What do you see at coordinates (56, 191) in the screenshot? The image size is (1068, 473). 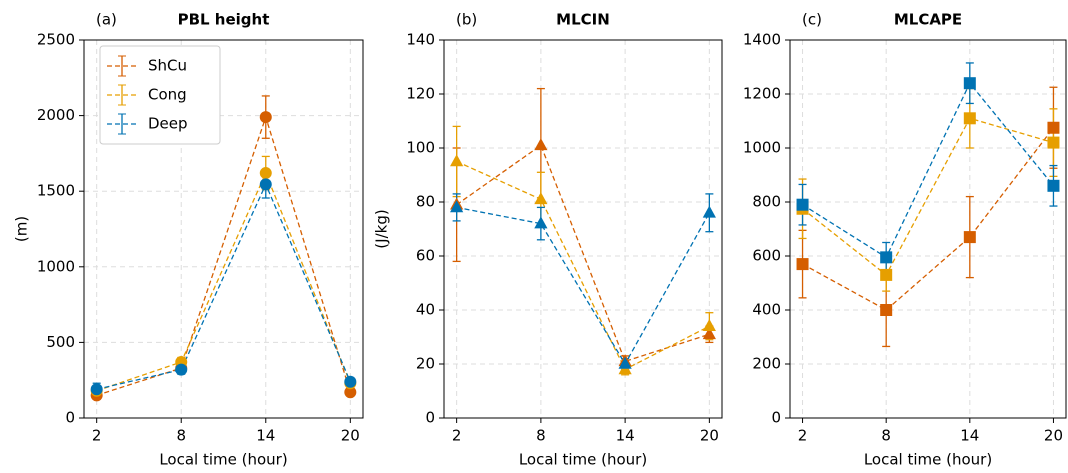 I see `y-tick-label: 1500` at bounding box center [56, 191].